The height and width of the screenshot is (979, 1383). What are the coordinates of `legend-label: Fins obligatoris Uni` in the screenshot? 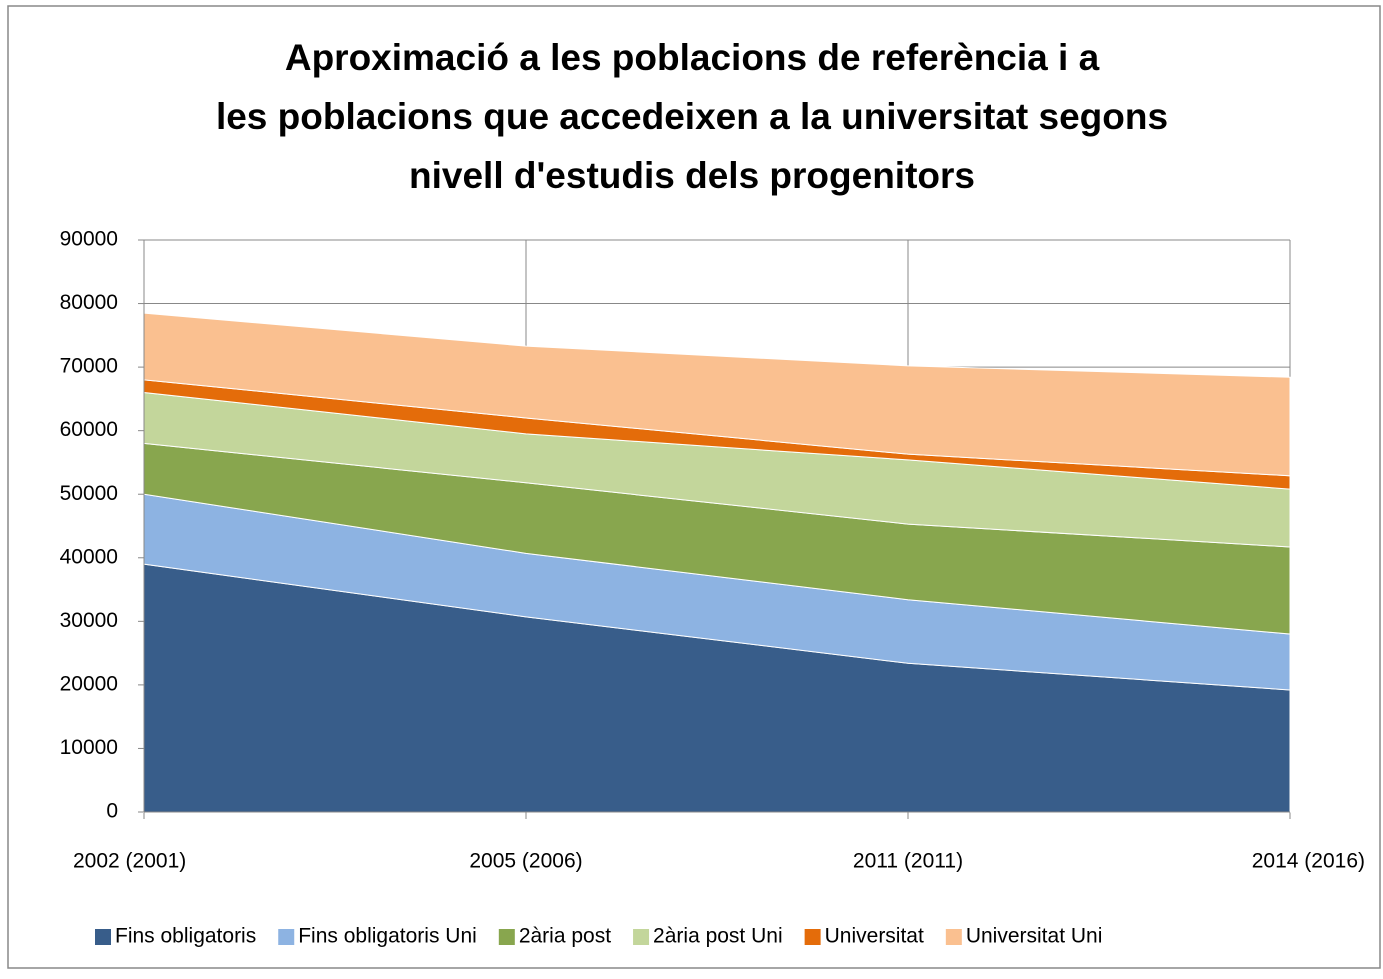 It's located at (387, 936).